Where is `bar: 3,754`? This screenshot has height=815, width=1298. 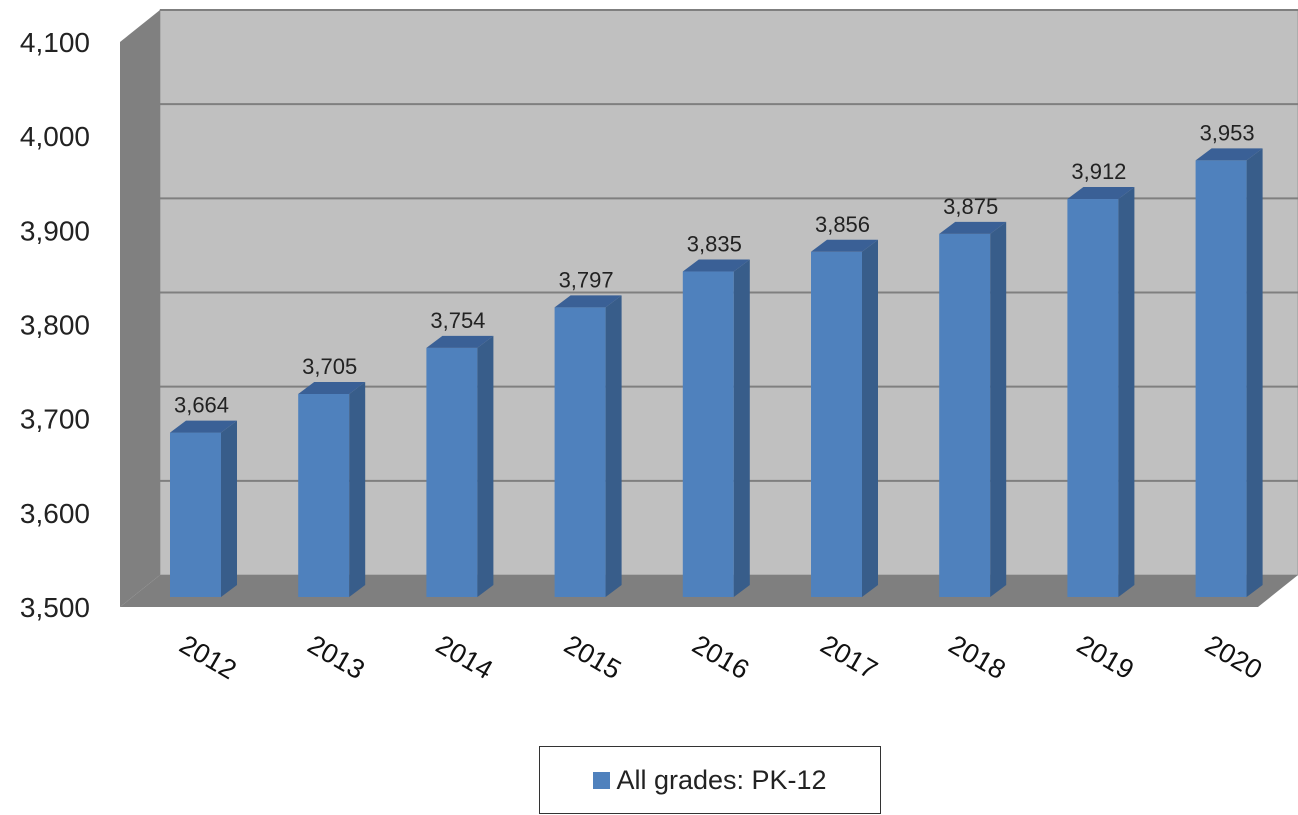
bar: 3,754 is located at coordinates (460, 452).